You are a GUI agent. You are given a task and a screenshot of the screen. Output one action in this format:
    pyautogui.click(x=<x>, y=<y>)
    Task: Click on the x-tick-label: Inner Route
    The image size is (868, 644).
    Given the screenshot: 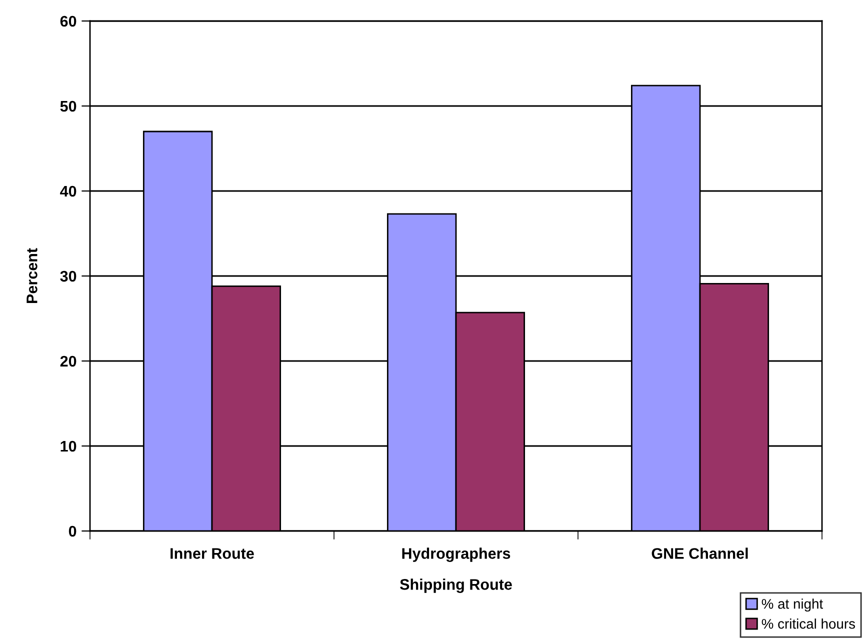 What is the action you would take?
    pyautogui.click(x=212, y=553)
    